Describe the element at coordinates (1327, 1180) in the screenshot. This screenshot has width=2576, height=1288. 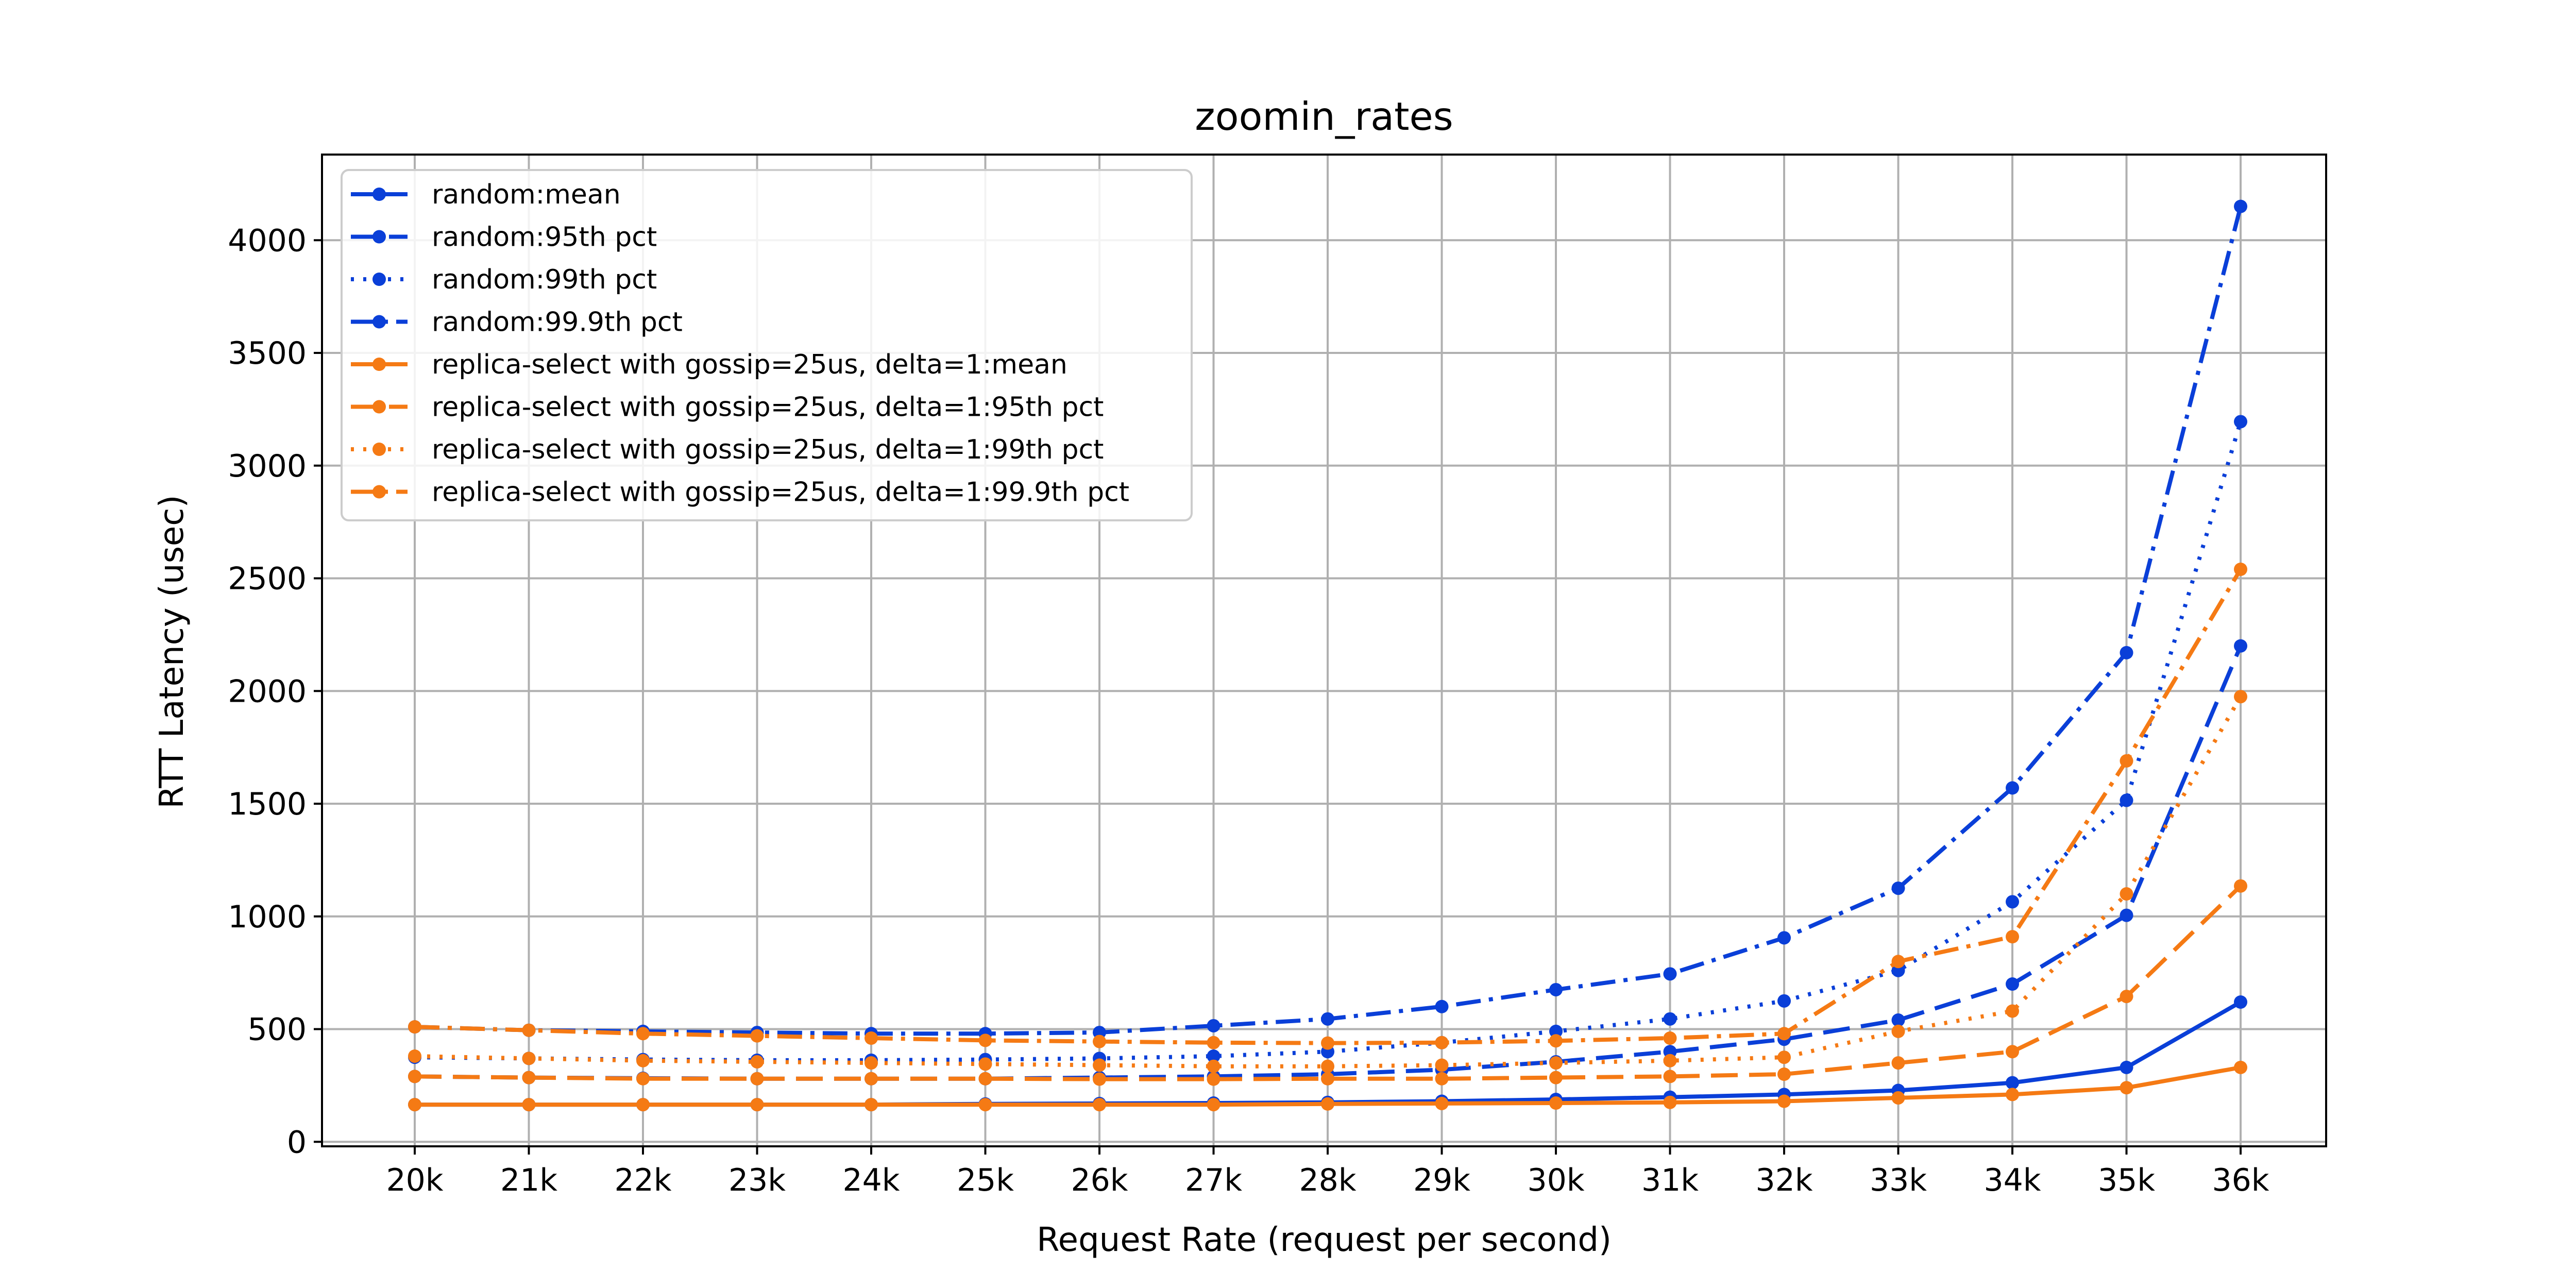
I see `x-tick-label: 28k` at that location.